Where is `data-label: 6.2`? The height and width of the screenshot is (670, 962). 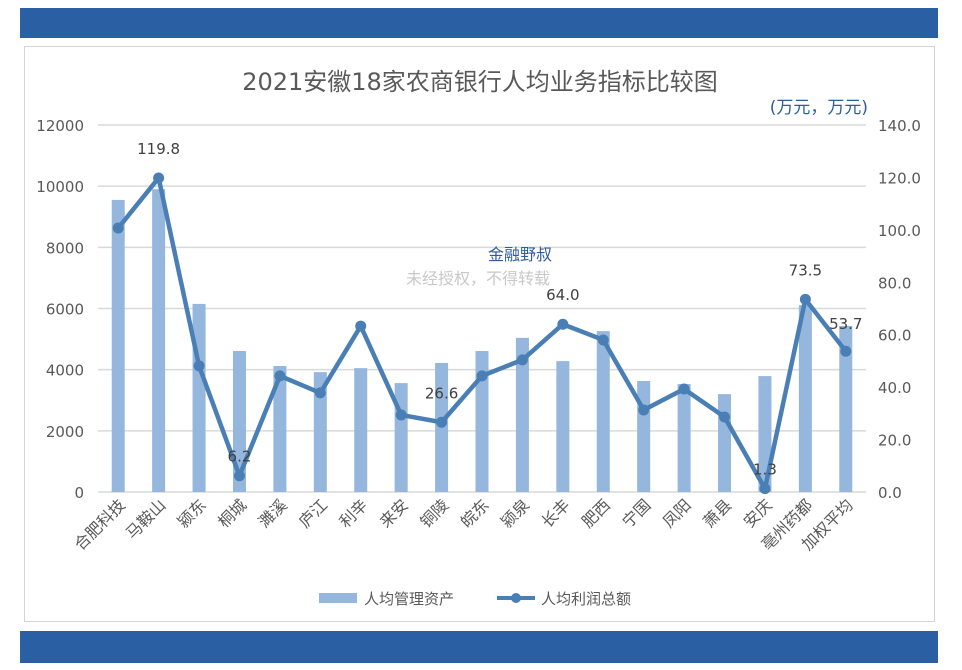
data-label: 6.2 is located at coordinates (240, 457).